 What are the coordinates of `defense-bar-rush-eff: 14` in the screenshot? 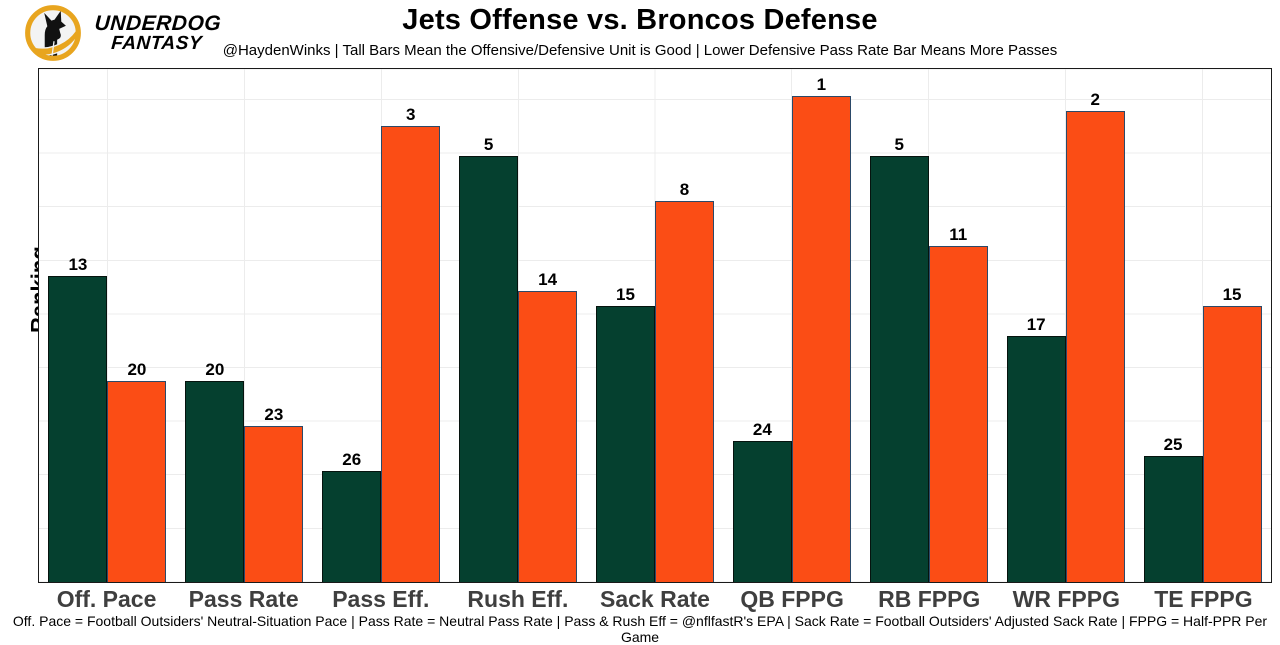 It's located at (548, 426).